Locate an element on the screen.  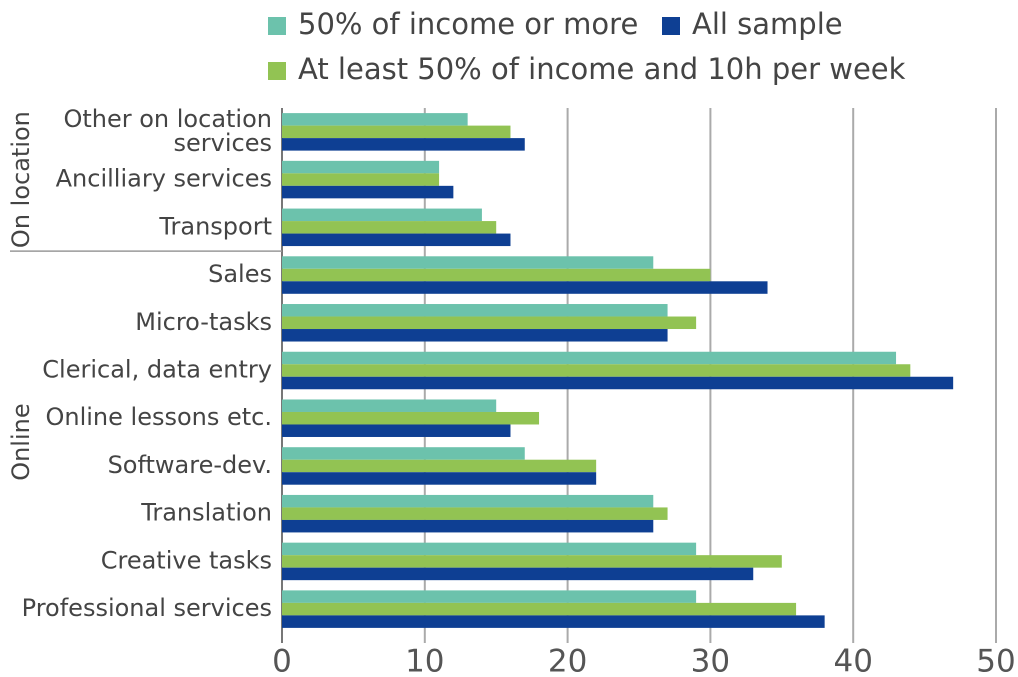
y-tick-label: Ancilliary services is located at coordinates (164, 179).